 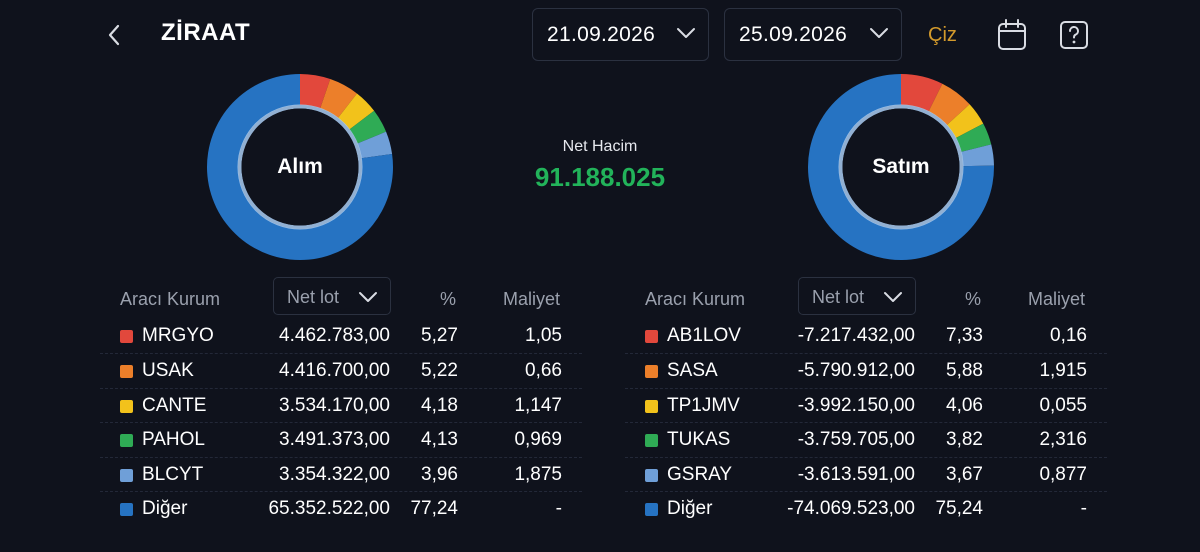 I want to click on percent: 5,88, so click(x=964, y=371).